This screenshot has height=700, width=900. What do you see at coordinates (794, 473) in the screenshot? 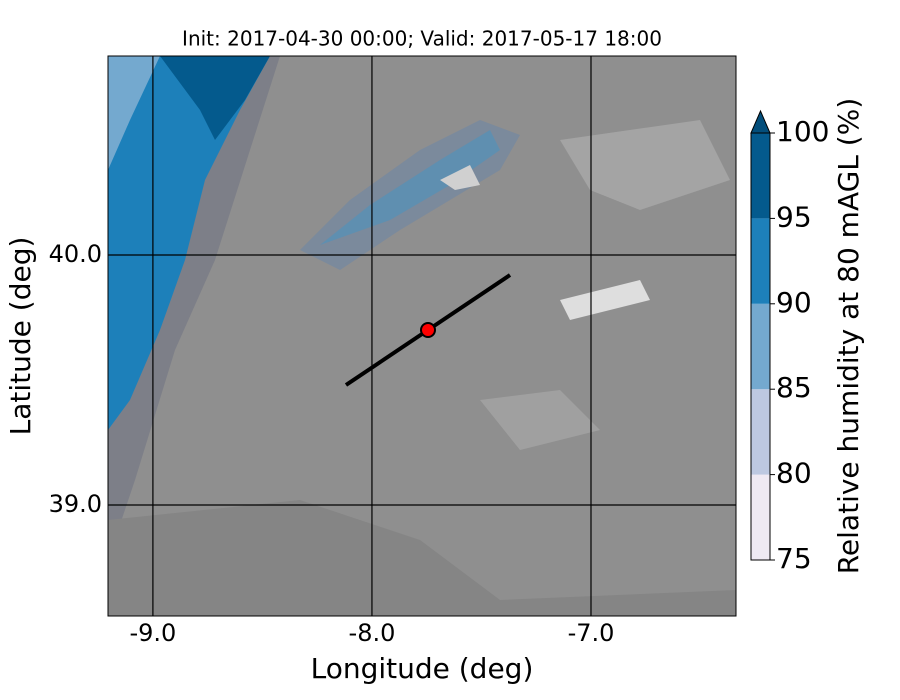
I see `colorbar-tick-label: 80` at bounding box center [794, 473].